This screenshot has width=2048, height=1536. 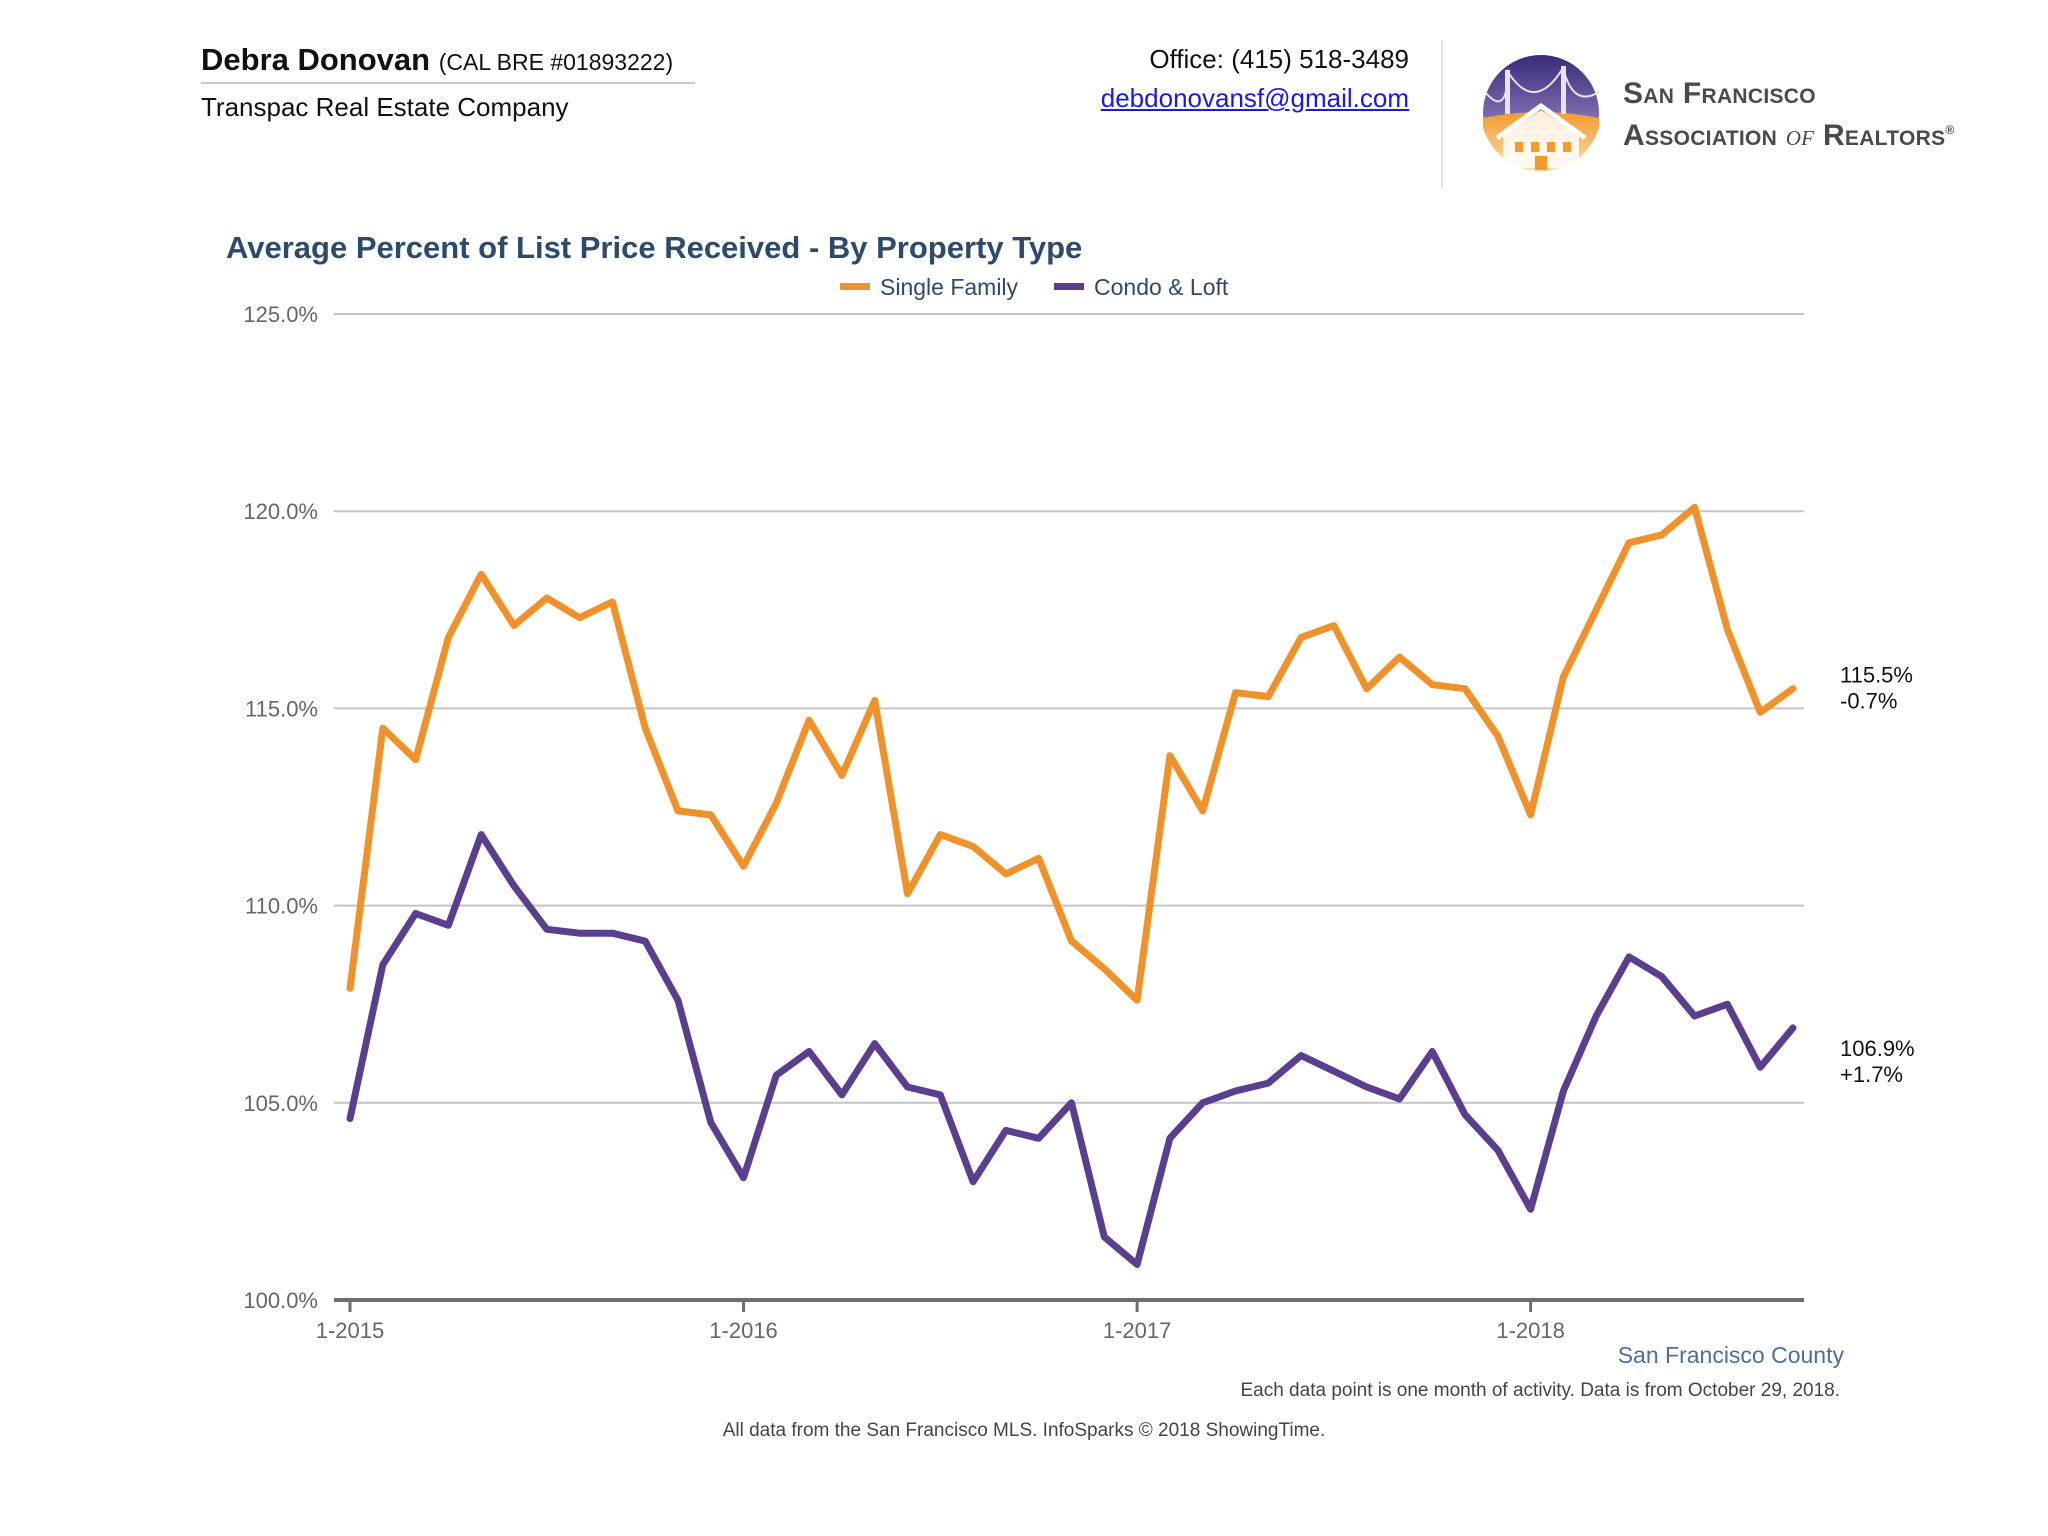 I want to click on end-change-condo-loft: +1.7%, so click(x=1871, y=1074).